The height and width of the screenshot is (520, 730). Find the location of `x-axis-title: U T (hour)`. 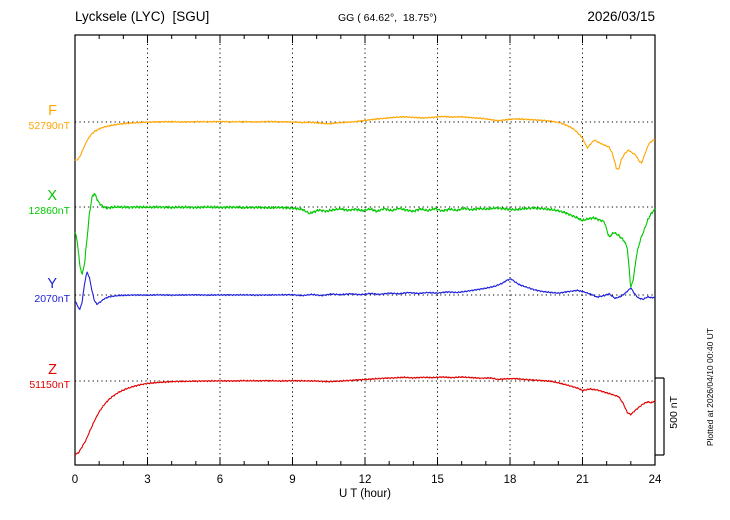

x-axis-title: U T (hour) is located at coordinates (365, 494).